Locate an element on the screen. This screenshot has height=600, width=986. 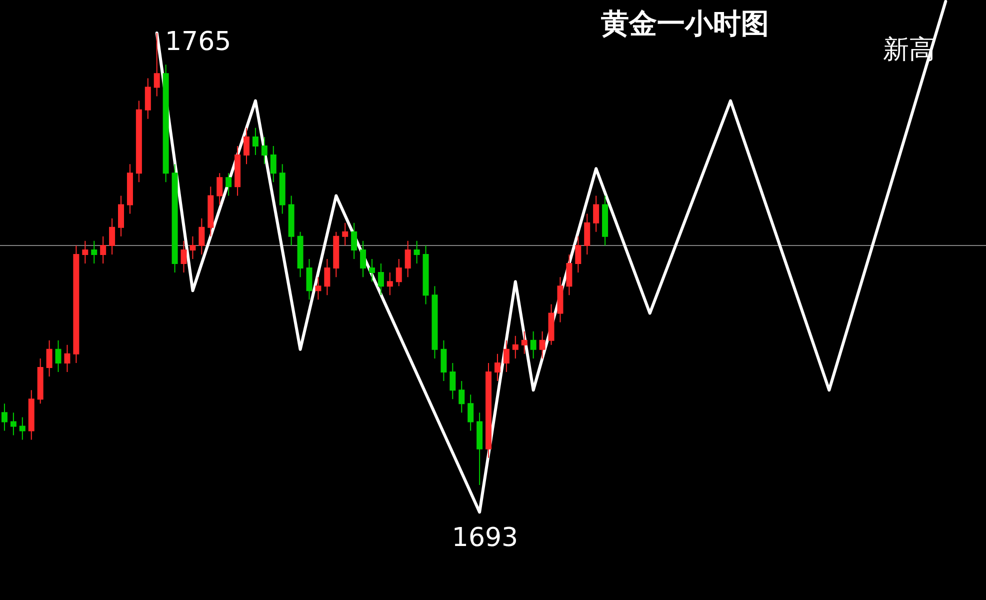
text: 1693 is located at coordinates (485, 538).